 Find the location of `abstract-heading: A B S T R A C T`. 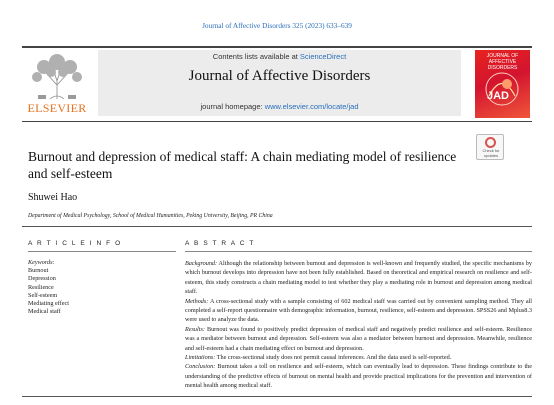

abstract-heading: A B S T R A C T is located at coordinates (220, 243).